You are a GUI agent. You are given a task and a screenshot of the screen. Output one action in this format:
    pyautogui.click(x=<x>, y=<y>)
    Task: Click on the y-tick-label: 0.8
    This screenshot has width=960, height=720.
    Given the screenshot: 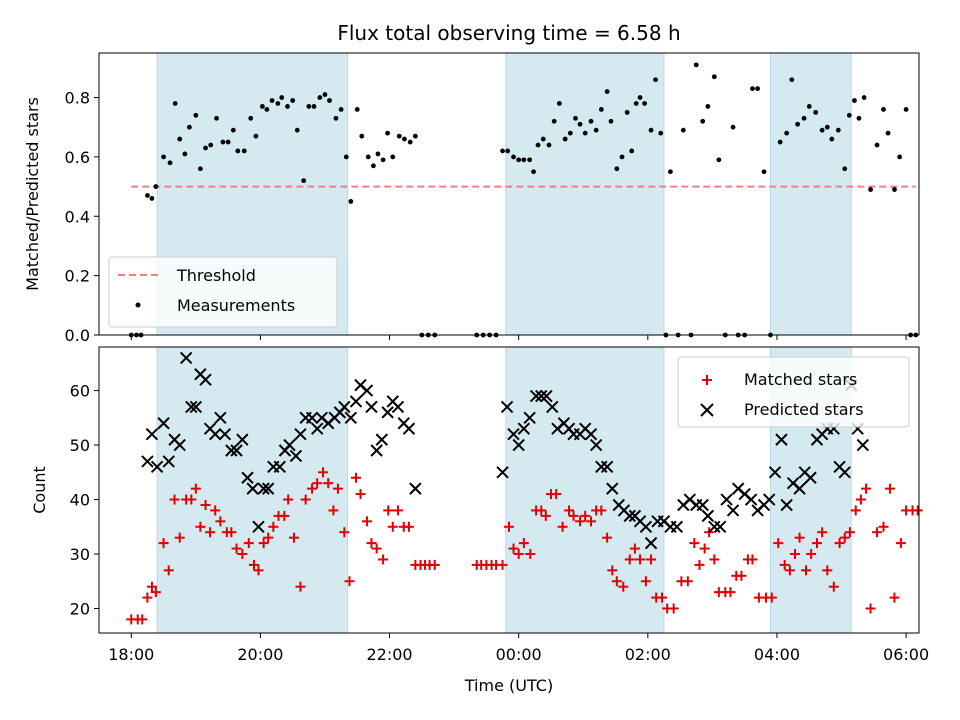 What is the action you would take?
    pyautogui.click(x=77, y=98)
    